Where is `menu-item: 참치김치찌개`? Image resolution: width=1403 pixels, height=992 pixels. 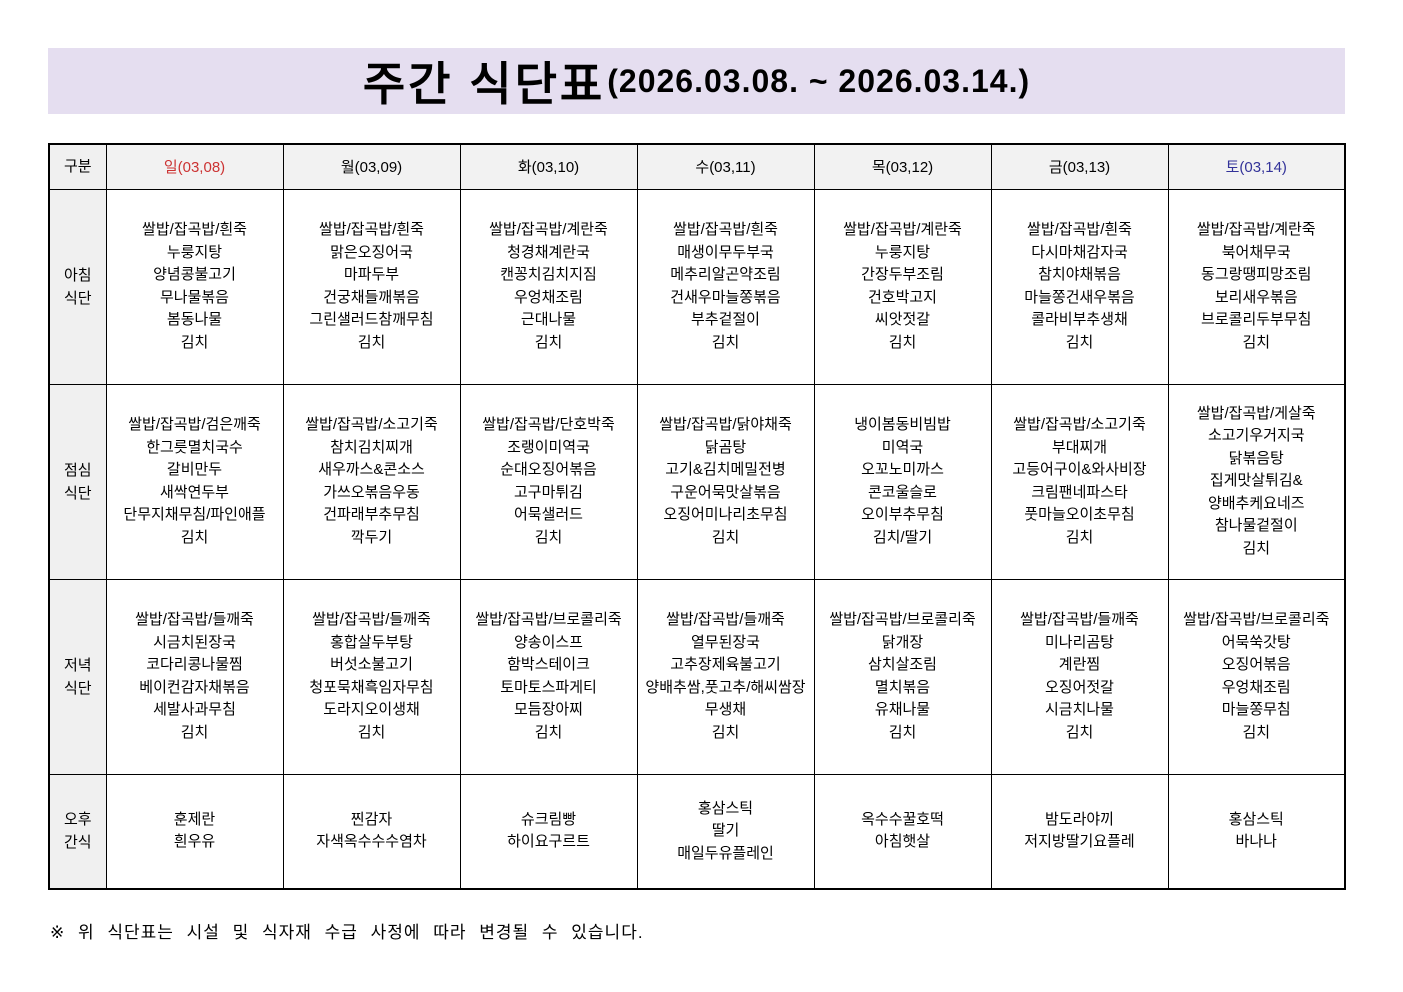 menu-item: 참치김치찌개 is located at coordinates (371, 447).